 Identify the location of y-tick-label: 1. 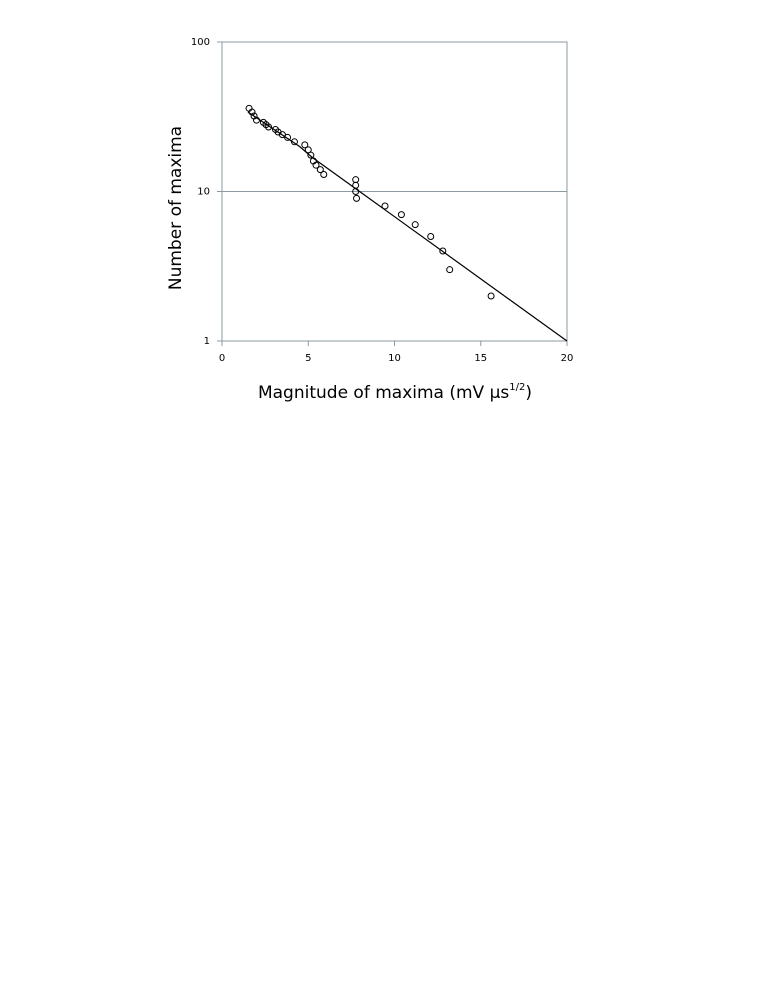
(207, 341).